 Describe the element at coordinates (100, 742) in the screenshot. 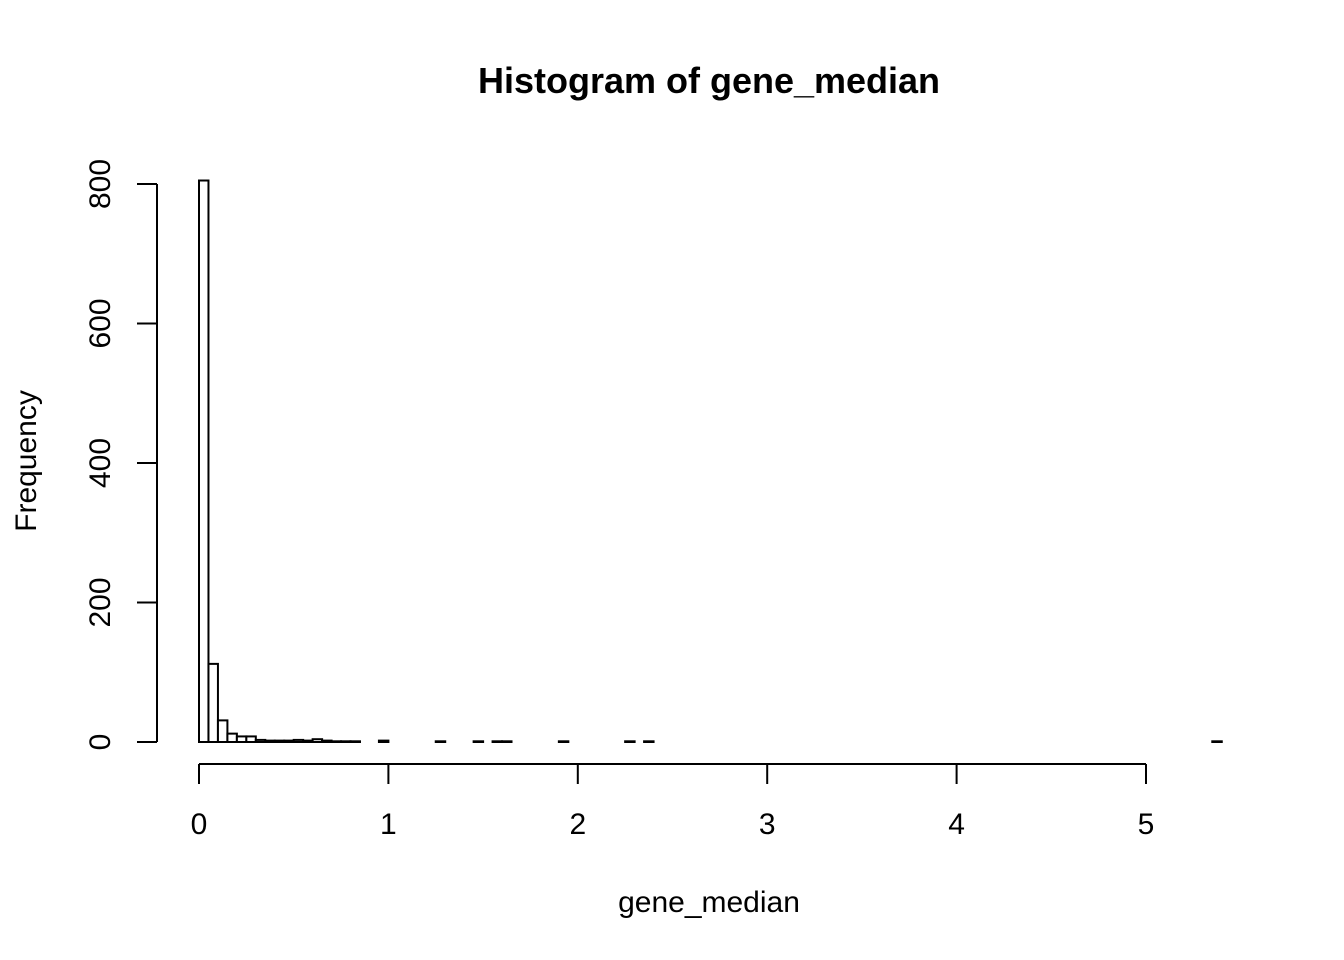

I see `y-tick-label: 0` at that location.